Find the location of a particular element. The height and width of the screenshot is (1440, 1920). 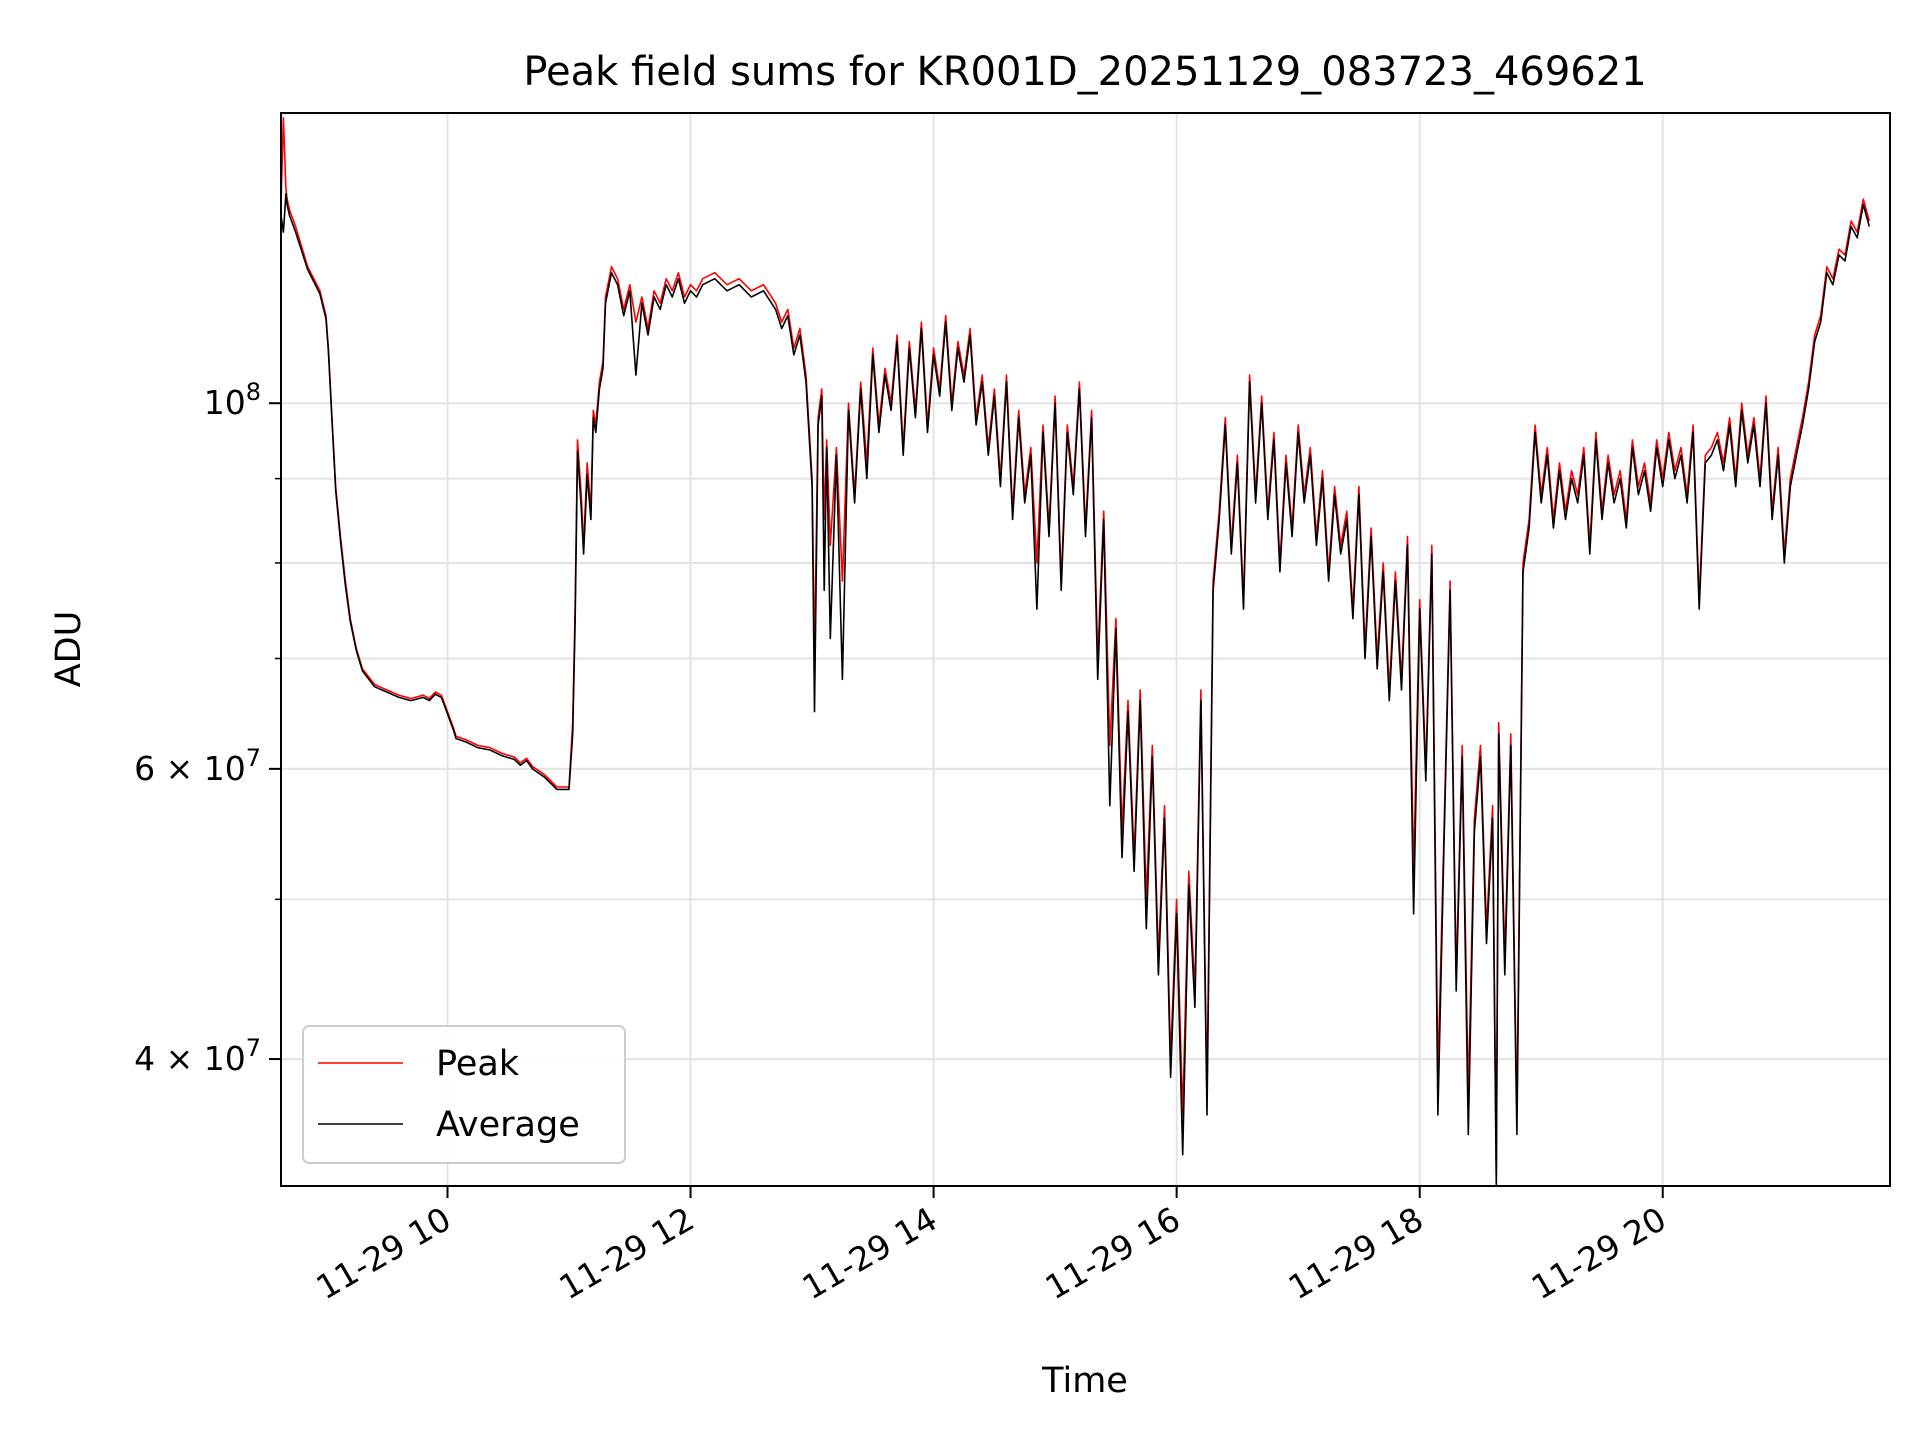

y-tick-label: 108 is located at coordinates (232, 400).